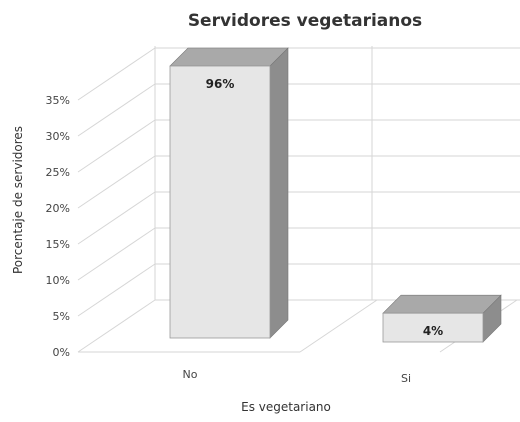 This screenshot has height=422, width=520. I want to click on bar-side-face, so click(279, 193).